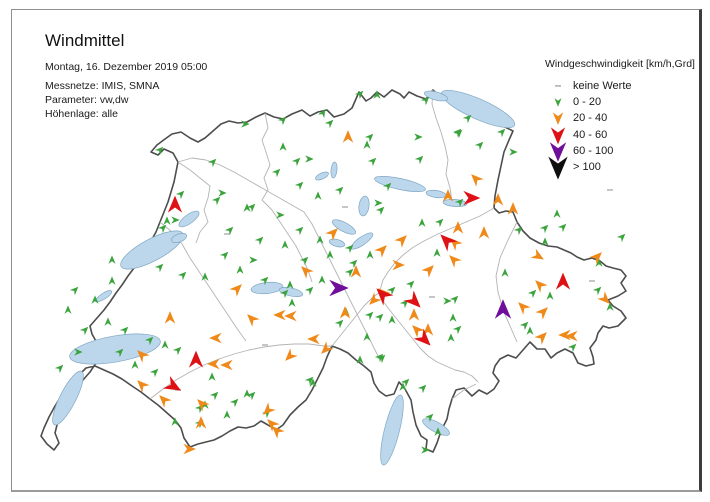 Image resolution: width=710 pixels, height=502 pixels. I want to click on no-value-mark, so click(610, 190).